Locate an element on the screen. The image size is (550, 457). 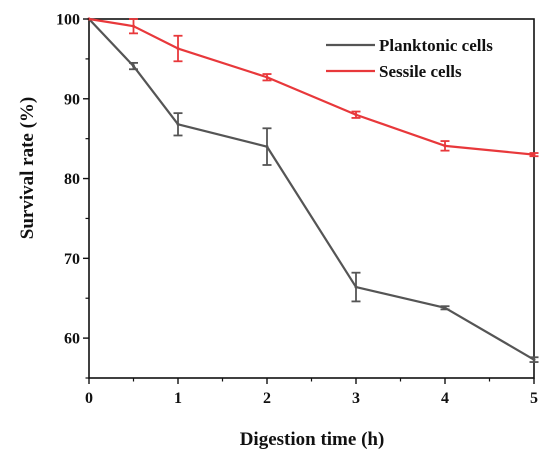
x-tick-label: 5 is located at coordinates (534, 398).